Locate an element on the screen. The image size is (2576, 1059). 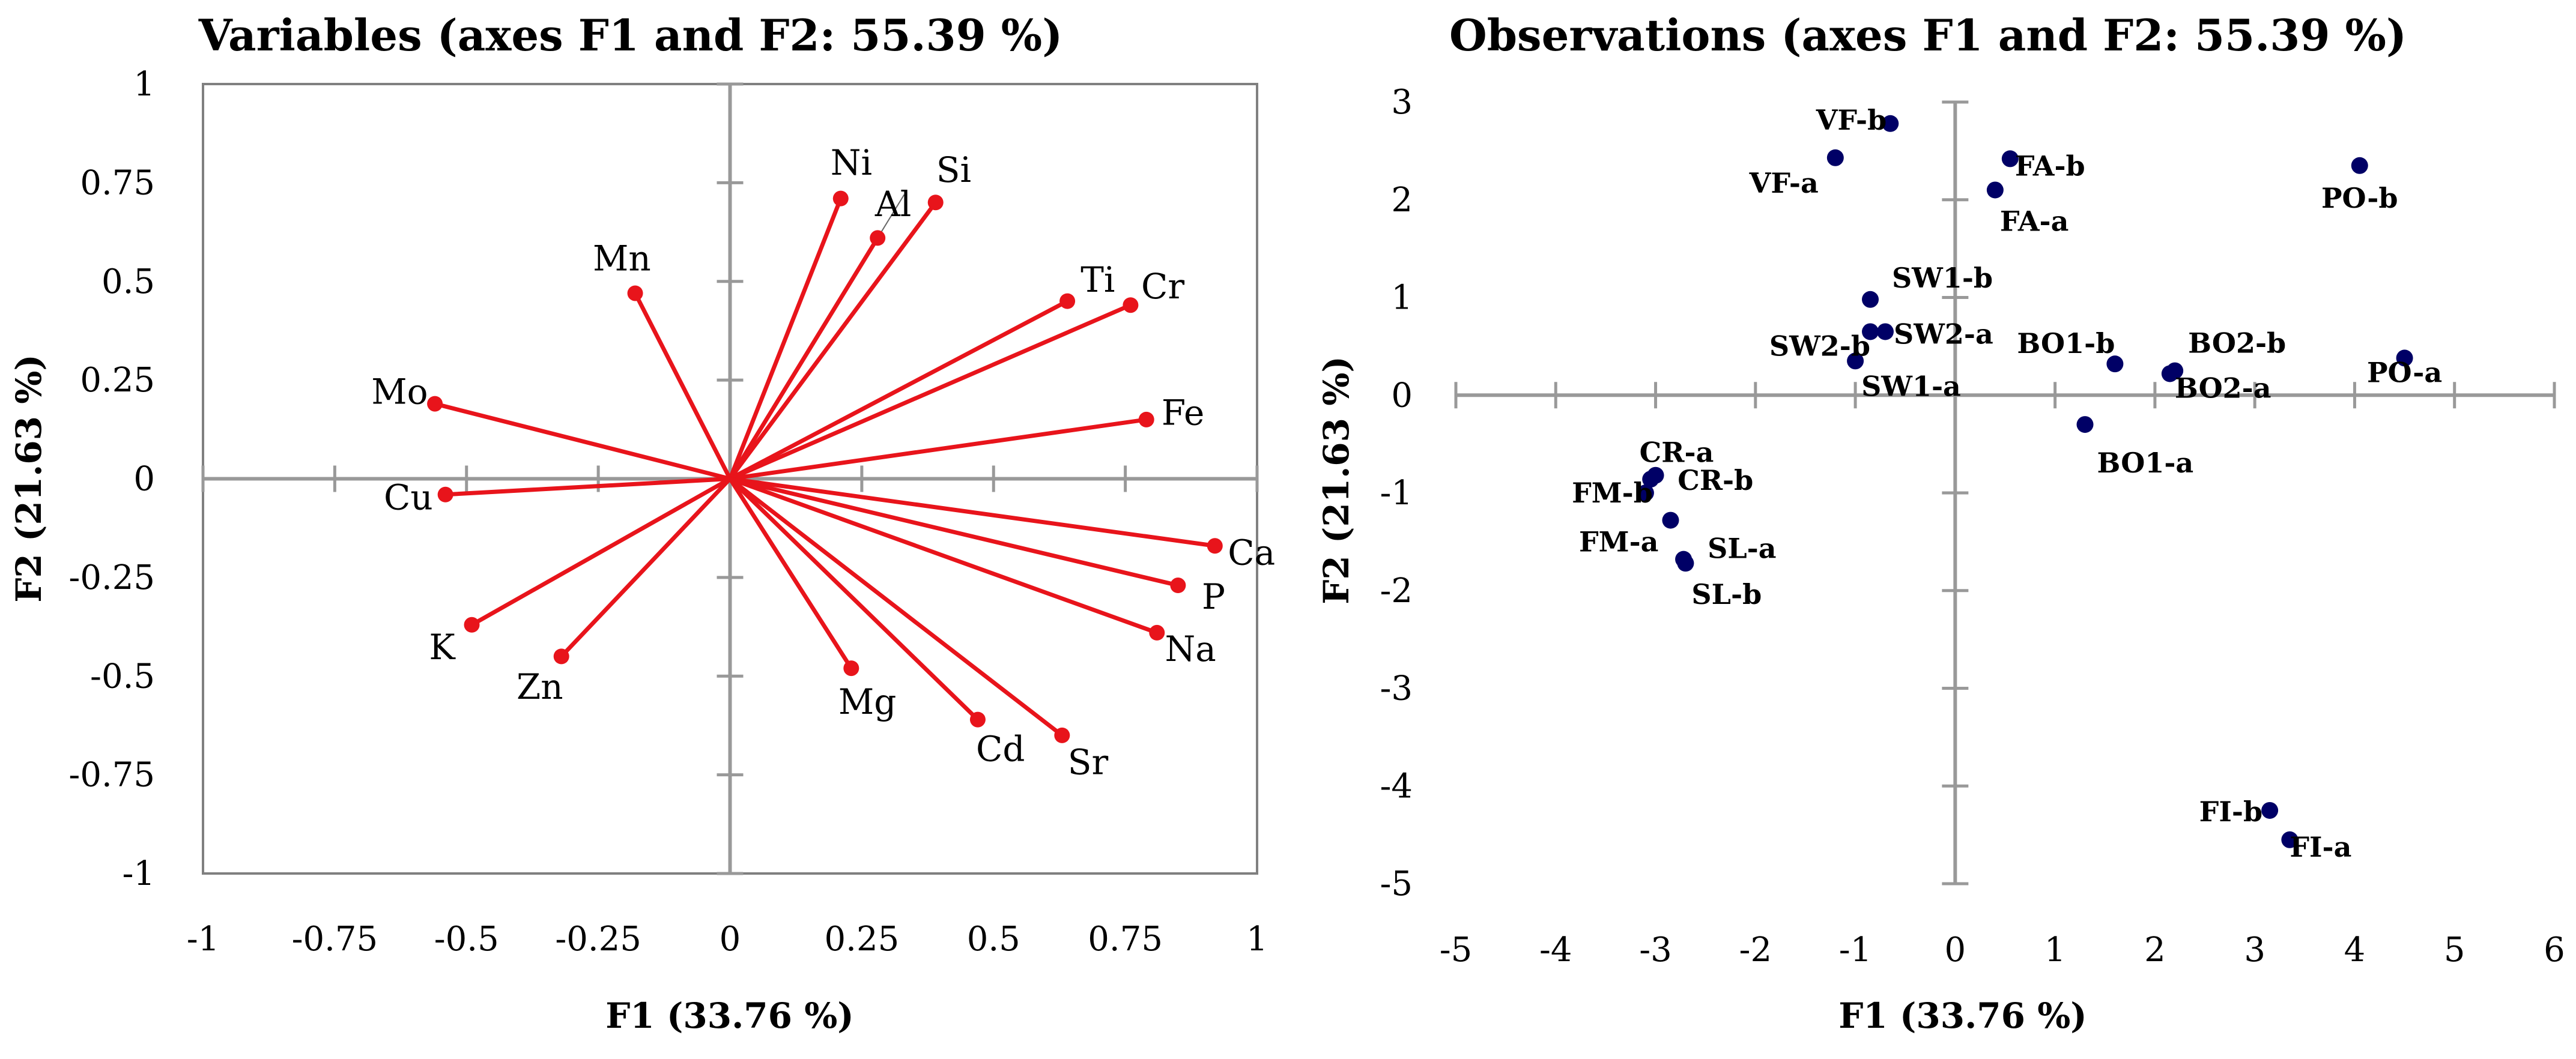
vector-p is located at coordinates (954, 532).